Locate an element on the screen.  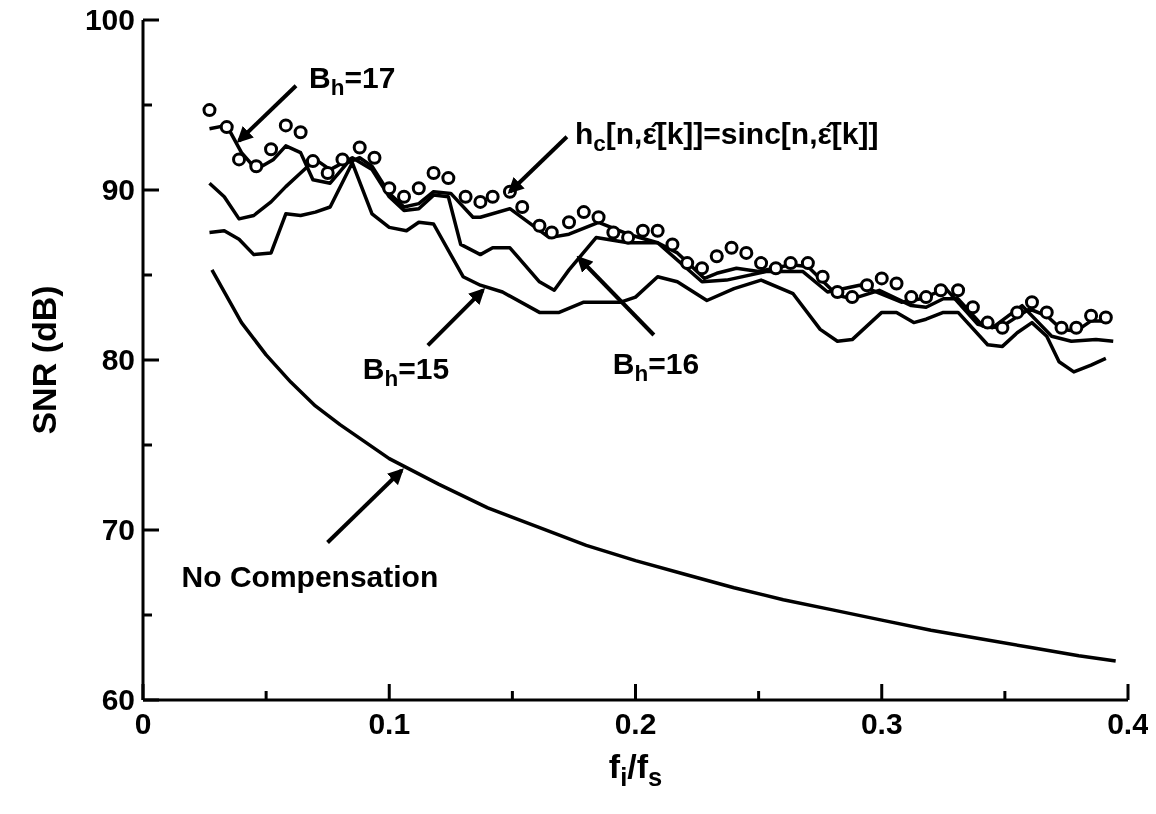
annotation: h$_{c}$[n,ε̂[k]]=sinc[n,ε̂[k]] is located at coordinates (726, 136).